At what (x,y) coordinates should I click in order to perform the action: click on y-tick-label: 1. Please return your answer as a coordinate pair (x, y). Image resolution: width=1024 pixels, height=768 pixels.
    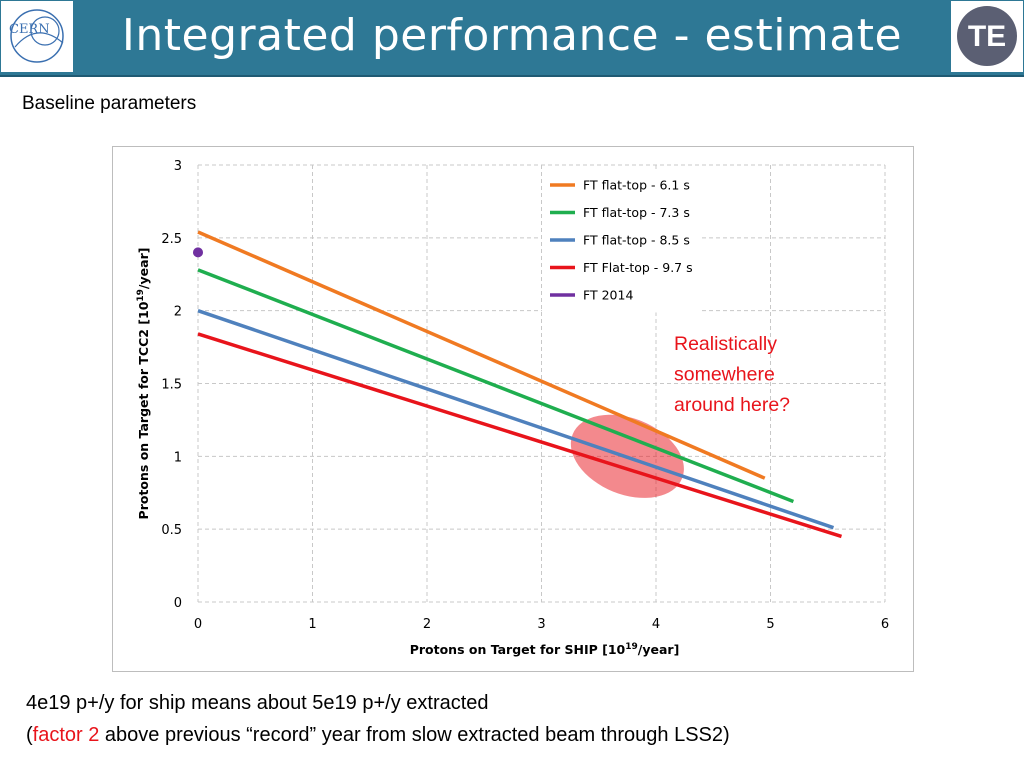
    Looking at the image, I should click on (178, 457).